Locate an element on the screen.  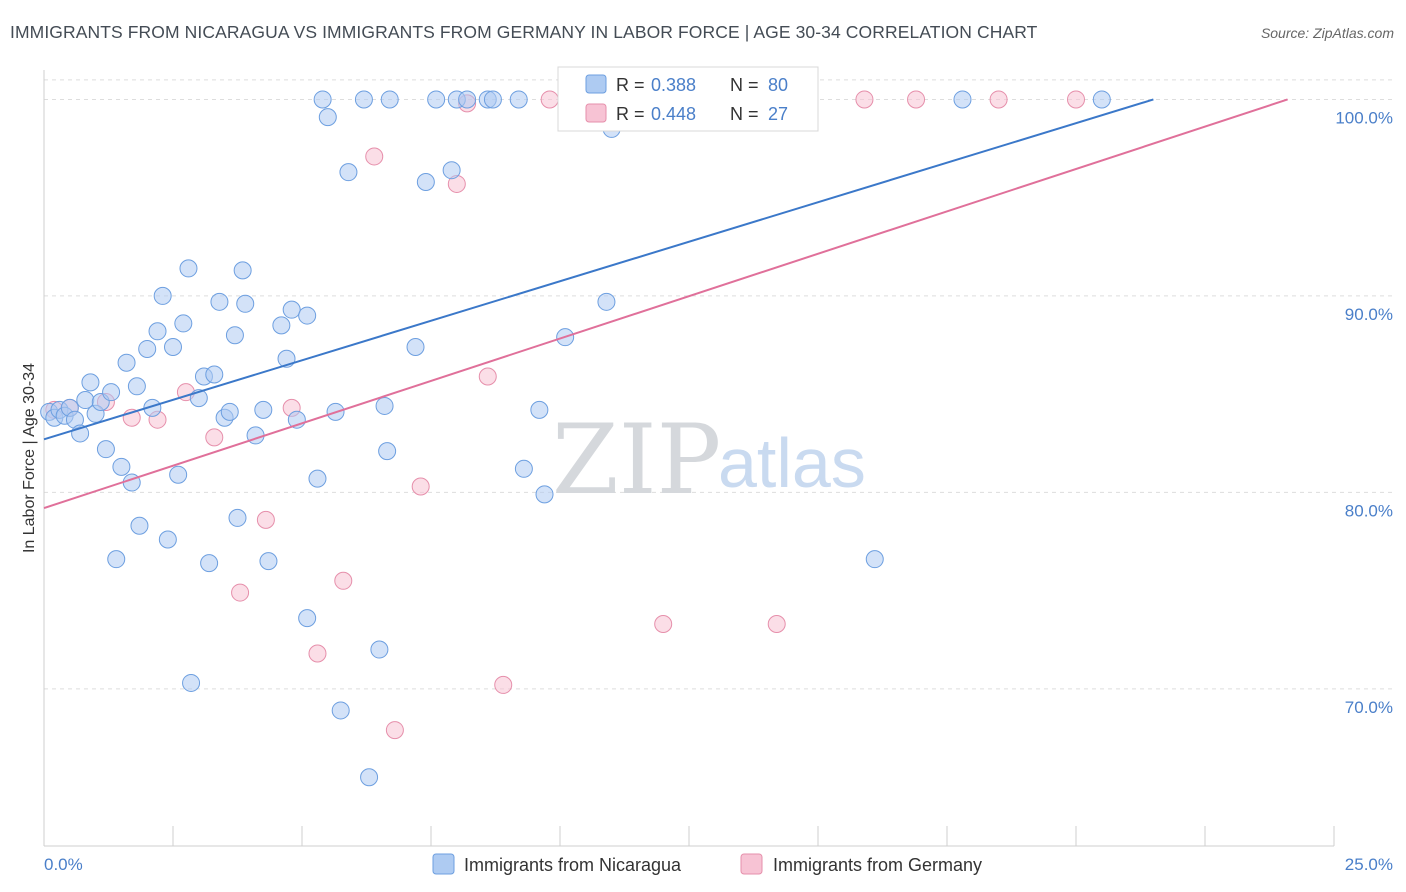
bottom-legend-label-germany: Immigrants from Germany is located at coordinates (877, 865).